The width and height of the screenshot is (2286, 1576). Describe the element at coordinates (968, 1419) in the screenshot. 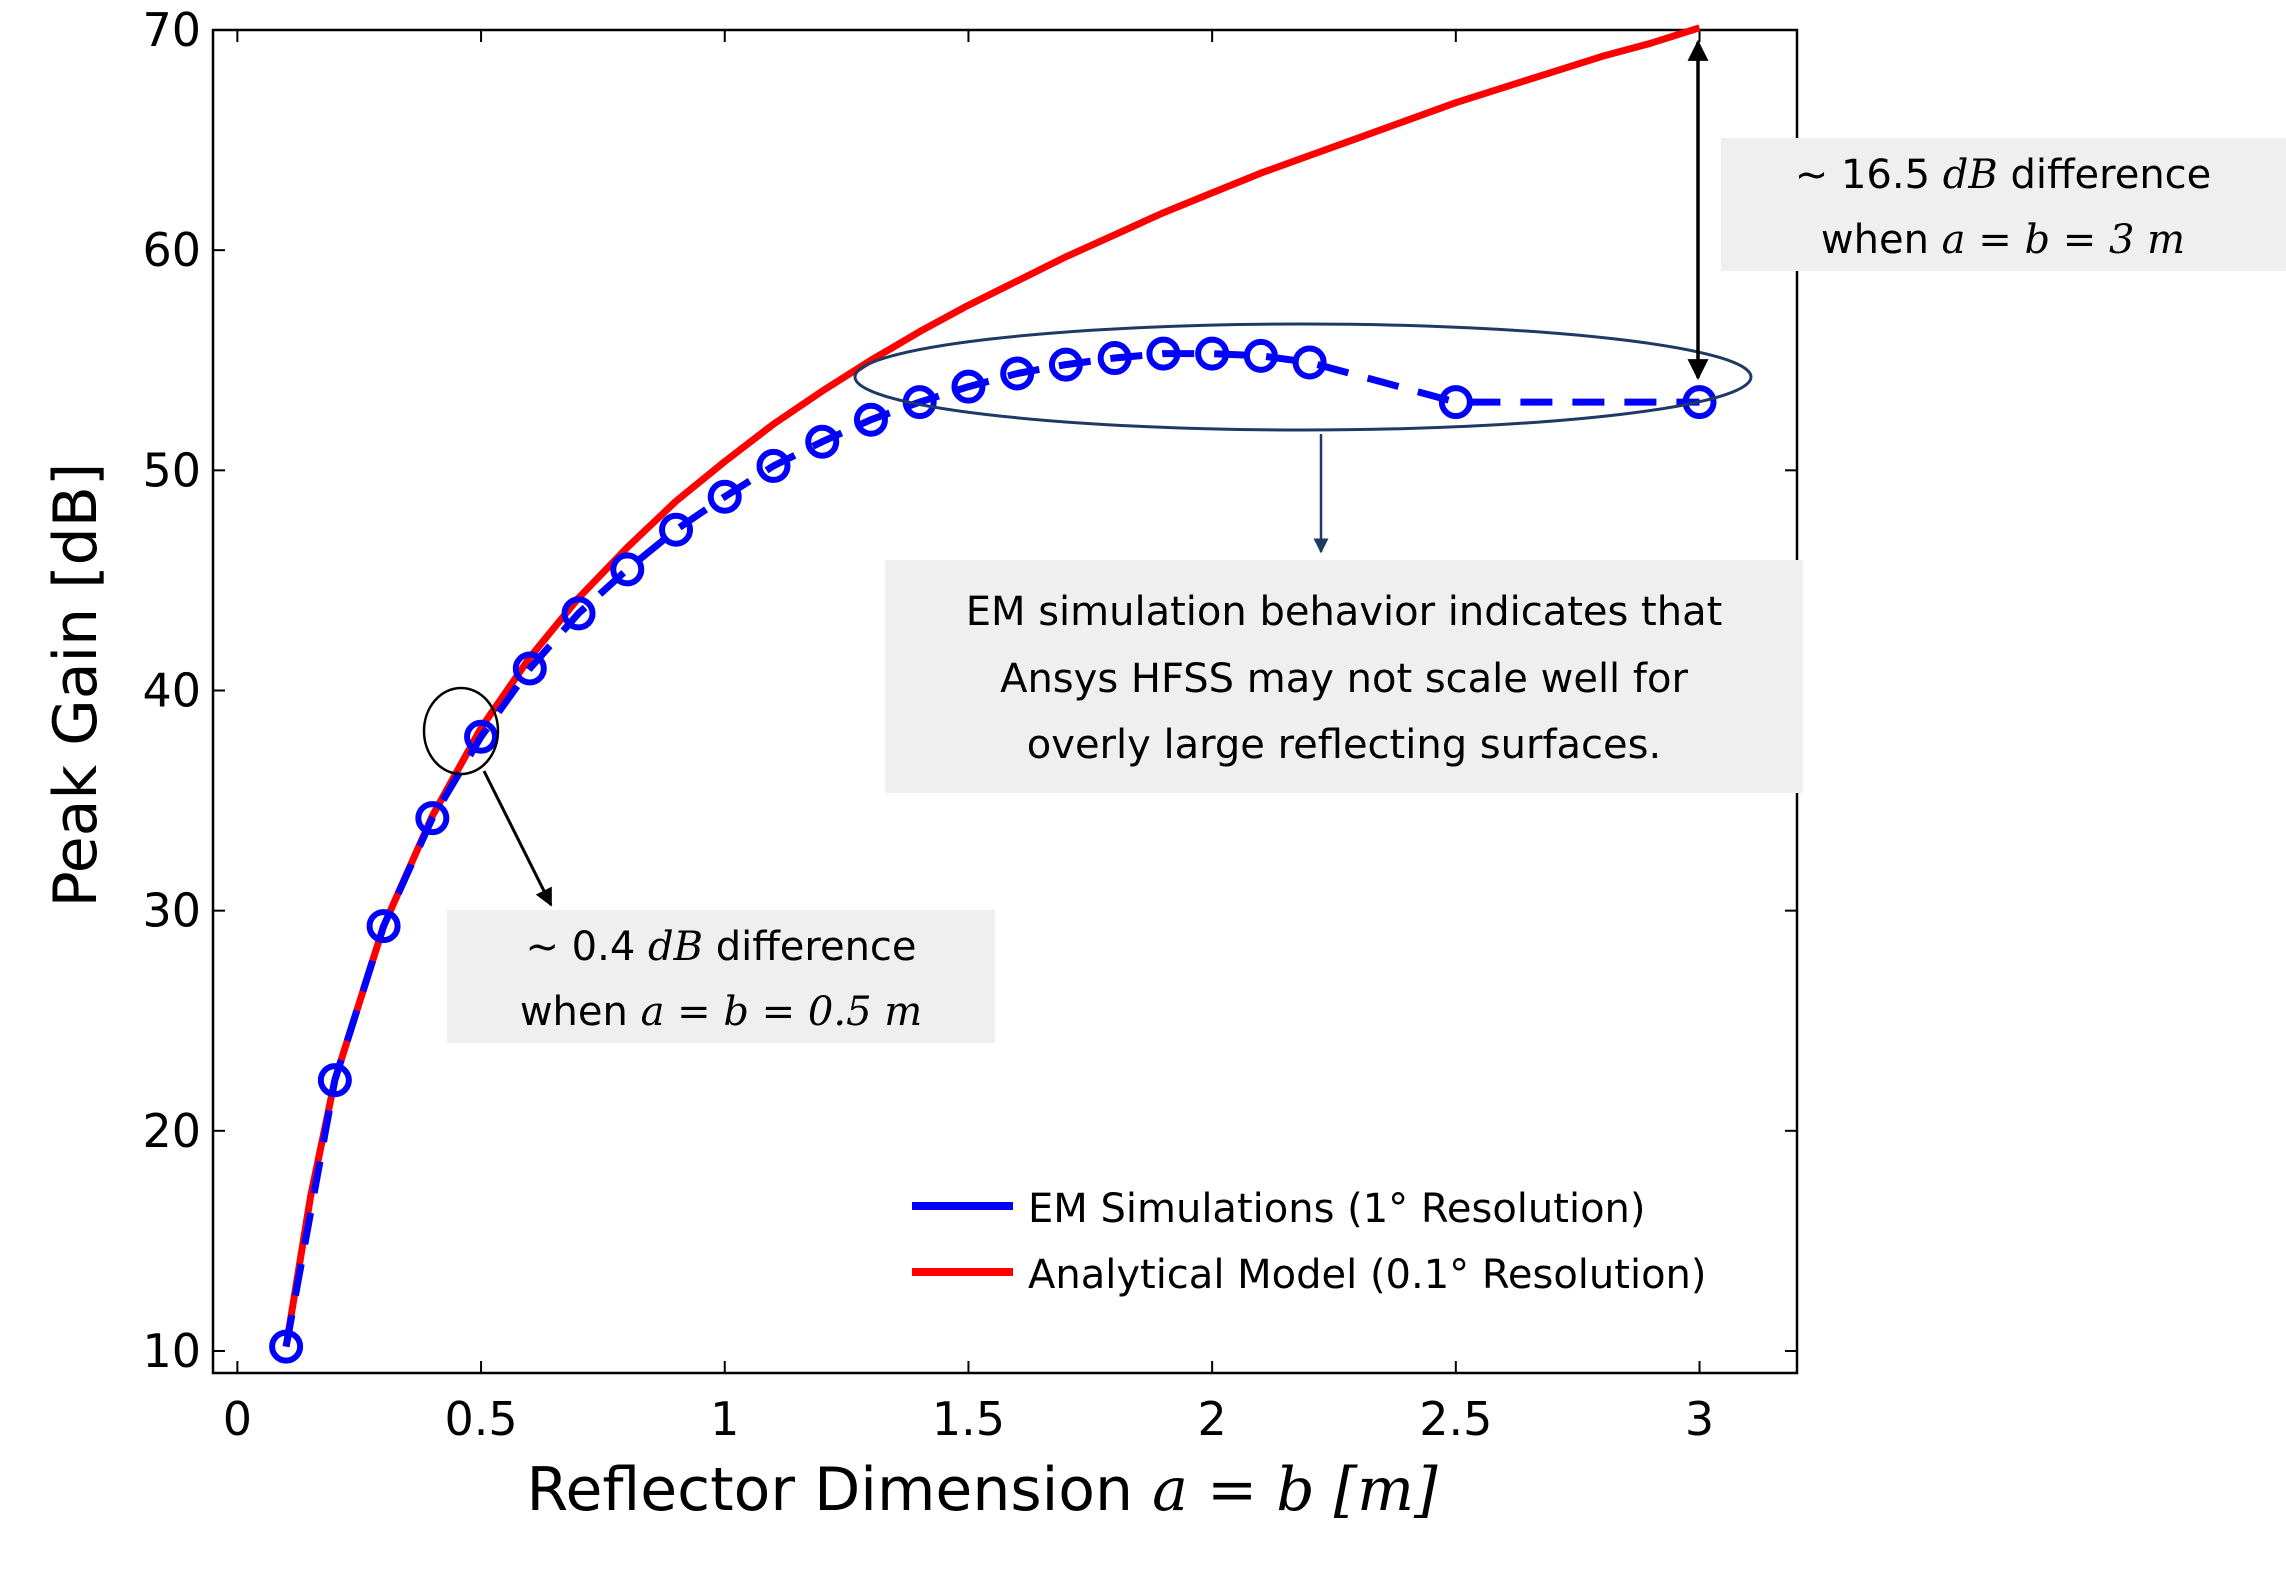

I see `x-tick-label: 1.5` at that location.